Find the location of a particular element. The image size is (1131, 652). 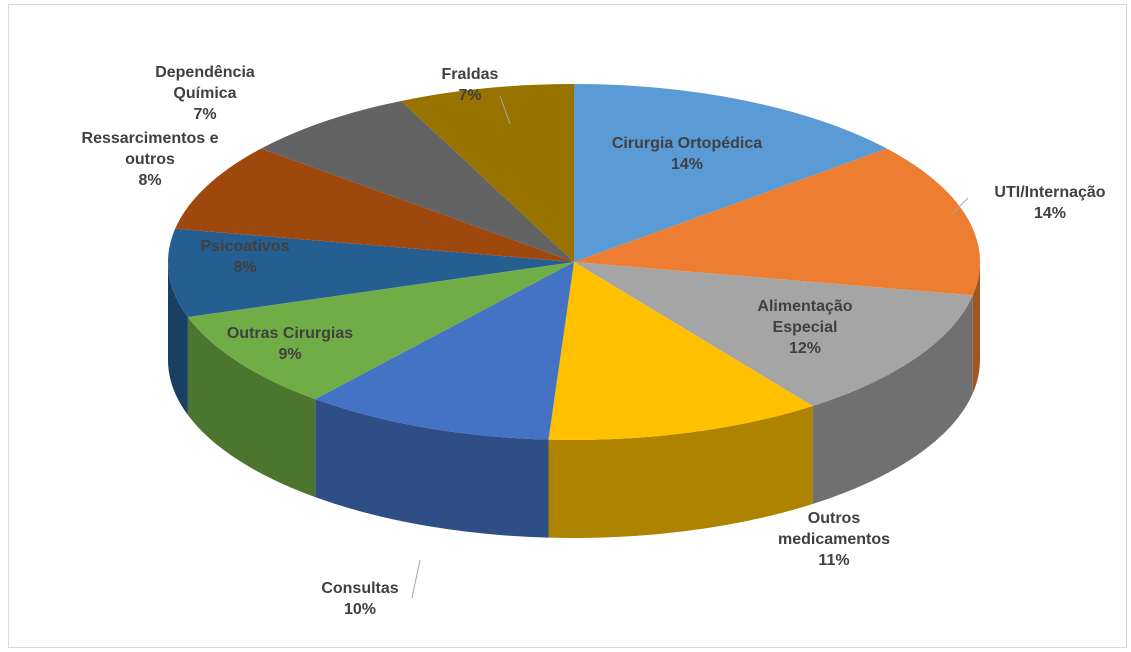

category-label: Psicoativos is located at coordinates (245, 246).